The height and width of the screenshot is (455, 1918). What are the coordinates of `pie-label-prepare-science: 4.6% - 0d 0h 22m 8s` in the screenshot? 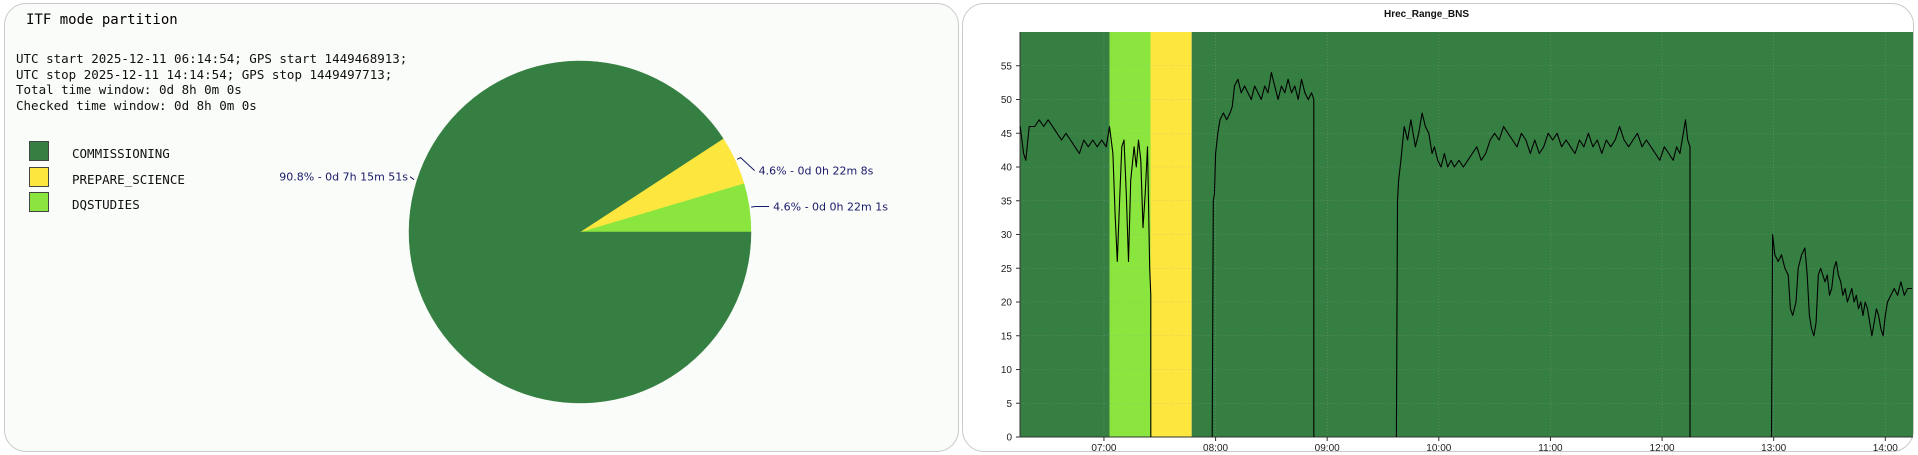 It's located at (816, 171).